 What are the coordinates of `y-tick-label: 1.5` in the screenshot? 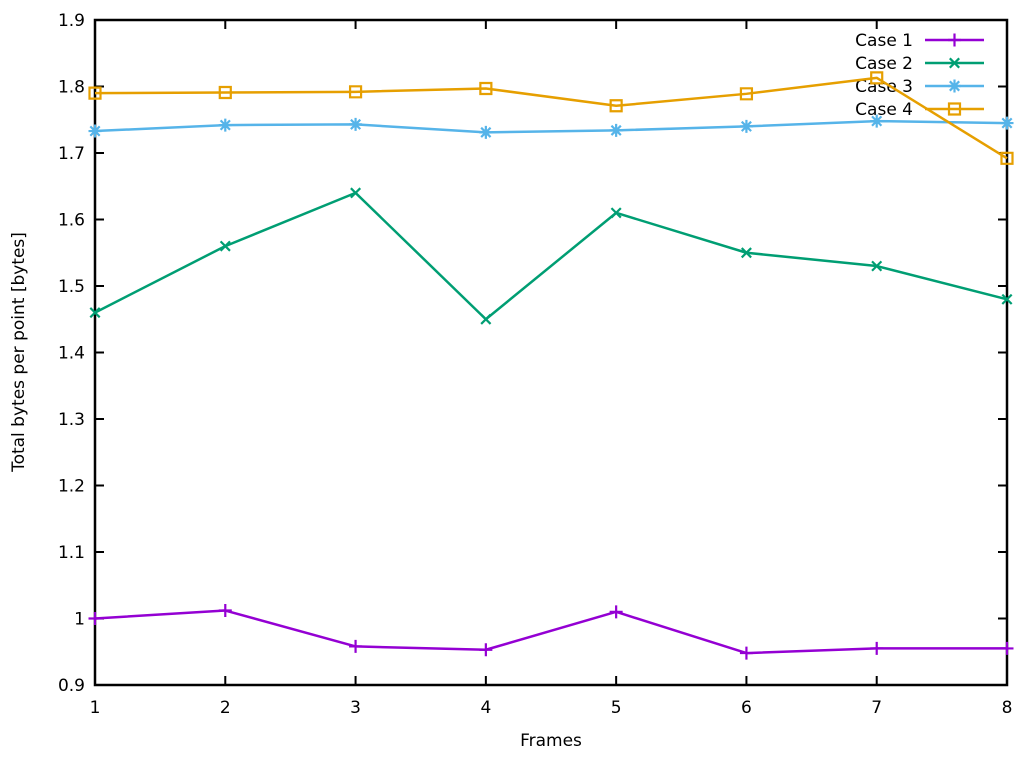 It's located at (71, 287).